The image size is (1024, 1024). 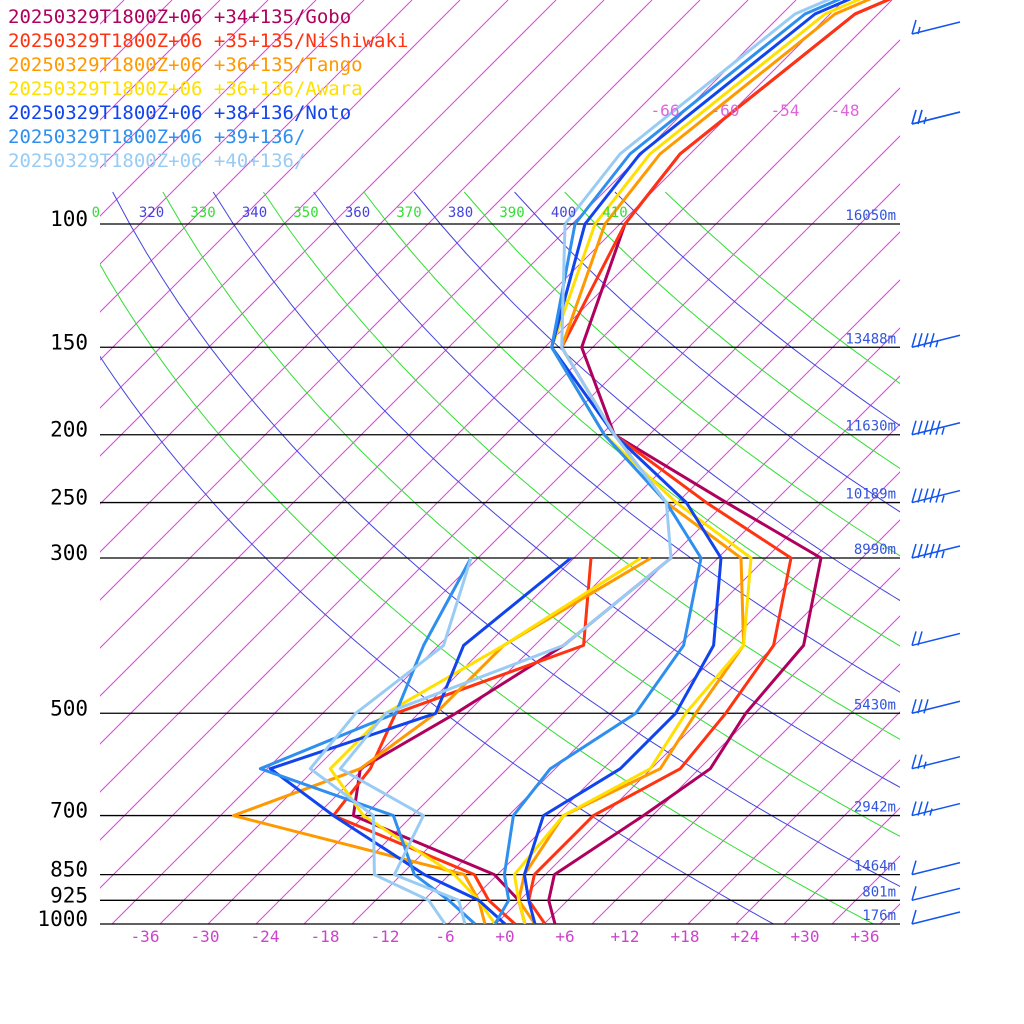 I want to click on legend-entry: 20250329T1800Z+06 +39+136/, so click(x=156, y=137).